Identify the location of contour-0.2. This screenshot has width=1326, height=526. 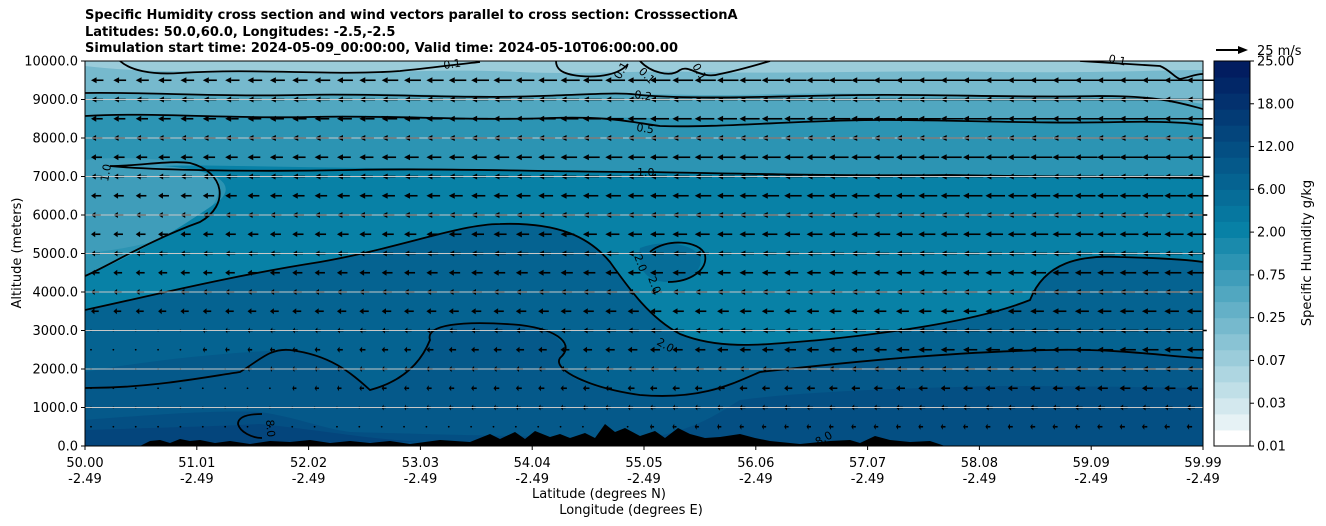
(644, 100).